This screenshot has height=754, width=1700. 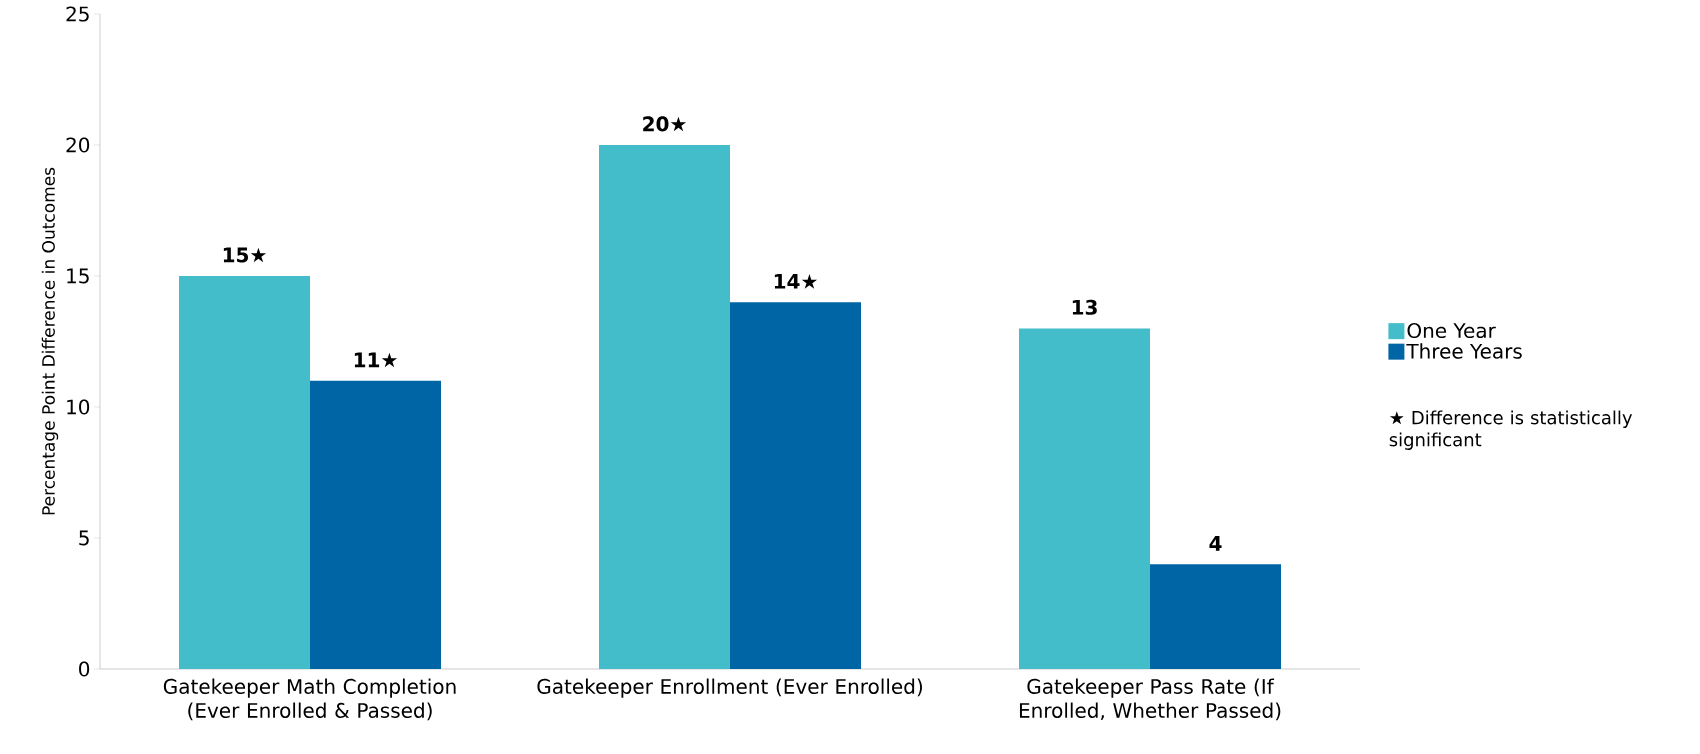 I want to click on data-label: 4, so click(x=1215, y=543).